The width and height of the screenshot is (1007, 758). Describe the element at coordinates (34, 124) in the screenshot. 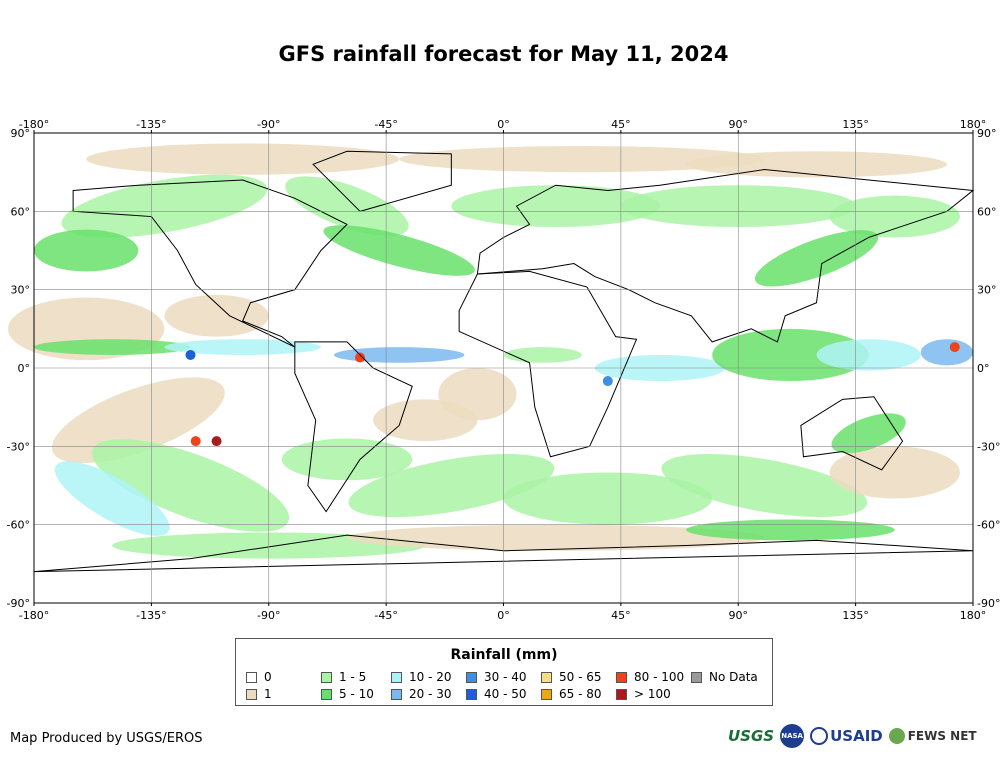

I see `lon-tick-top: -180°` at that location.